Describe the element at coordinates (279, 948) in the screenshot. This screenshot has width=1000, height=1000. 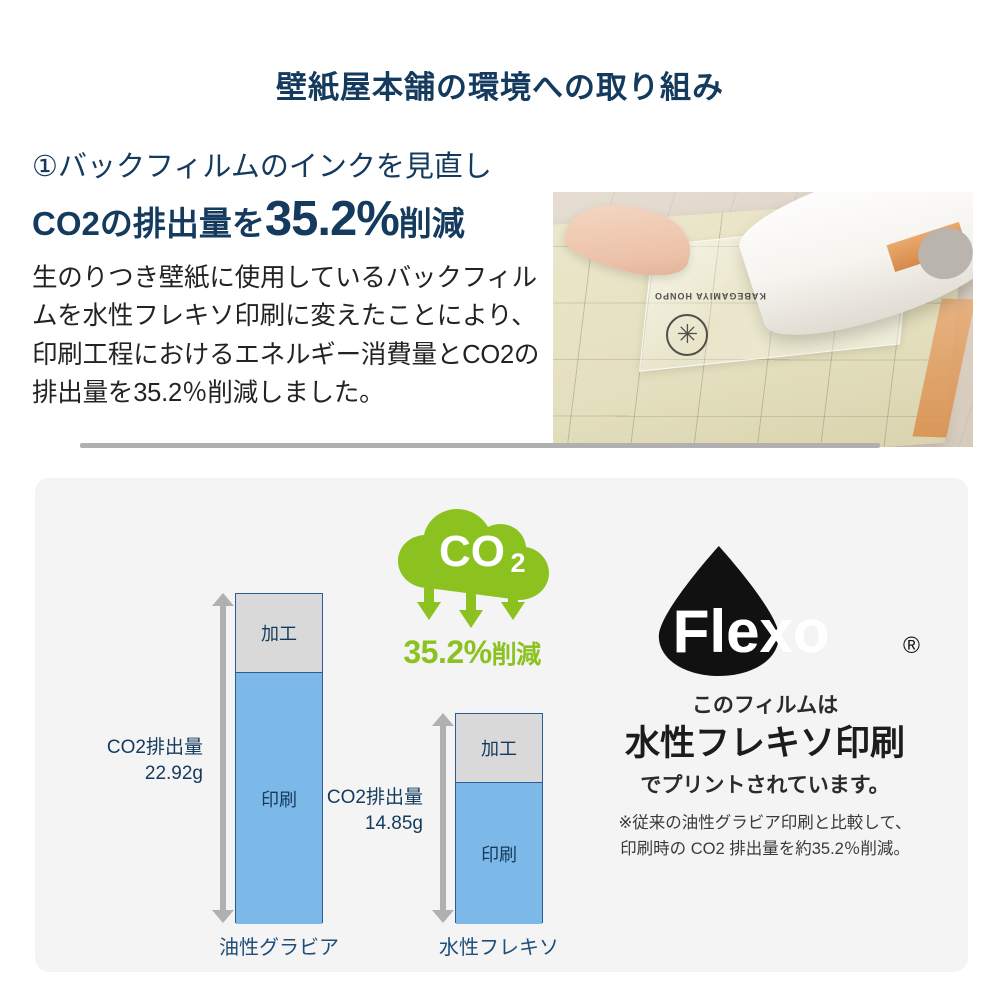
I see `category-label-oil-gravure: 油性グラビア` at that location.